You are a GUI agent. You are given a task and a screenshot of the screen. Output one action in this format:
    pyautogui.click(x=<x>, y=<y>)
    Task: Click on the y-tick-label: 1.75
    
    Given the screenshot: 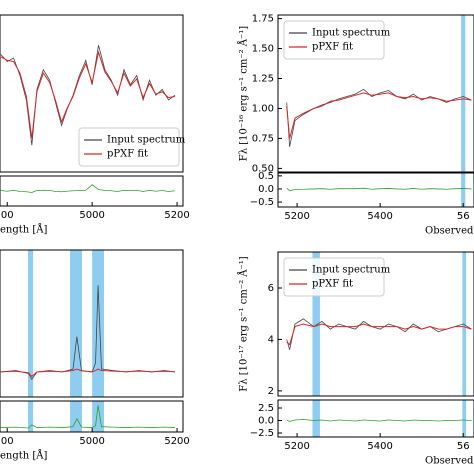 What is the action you would take?
    pyautogui.click(x=263, y=19)
    